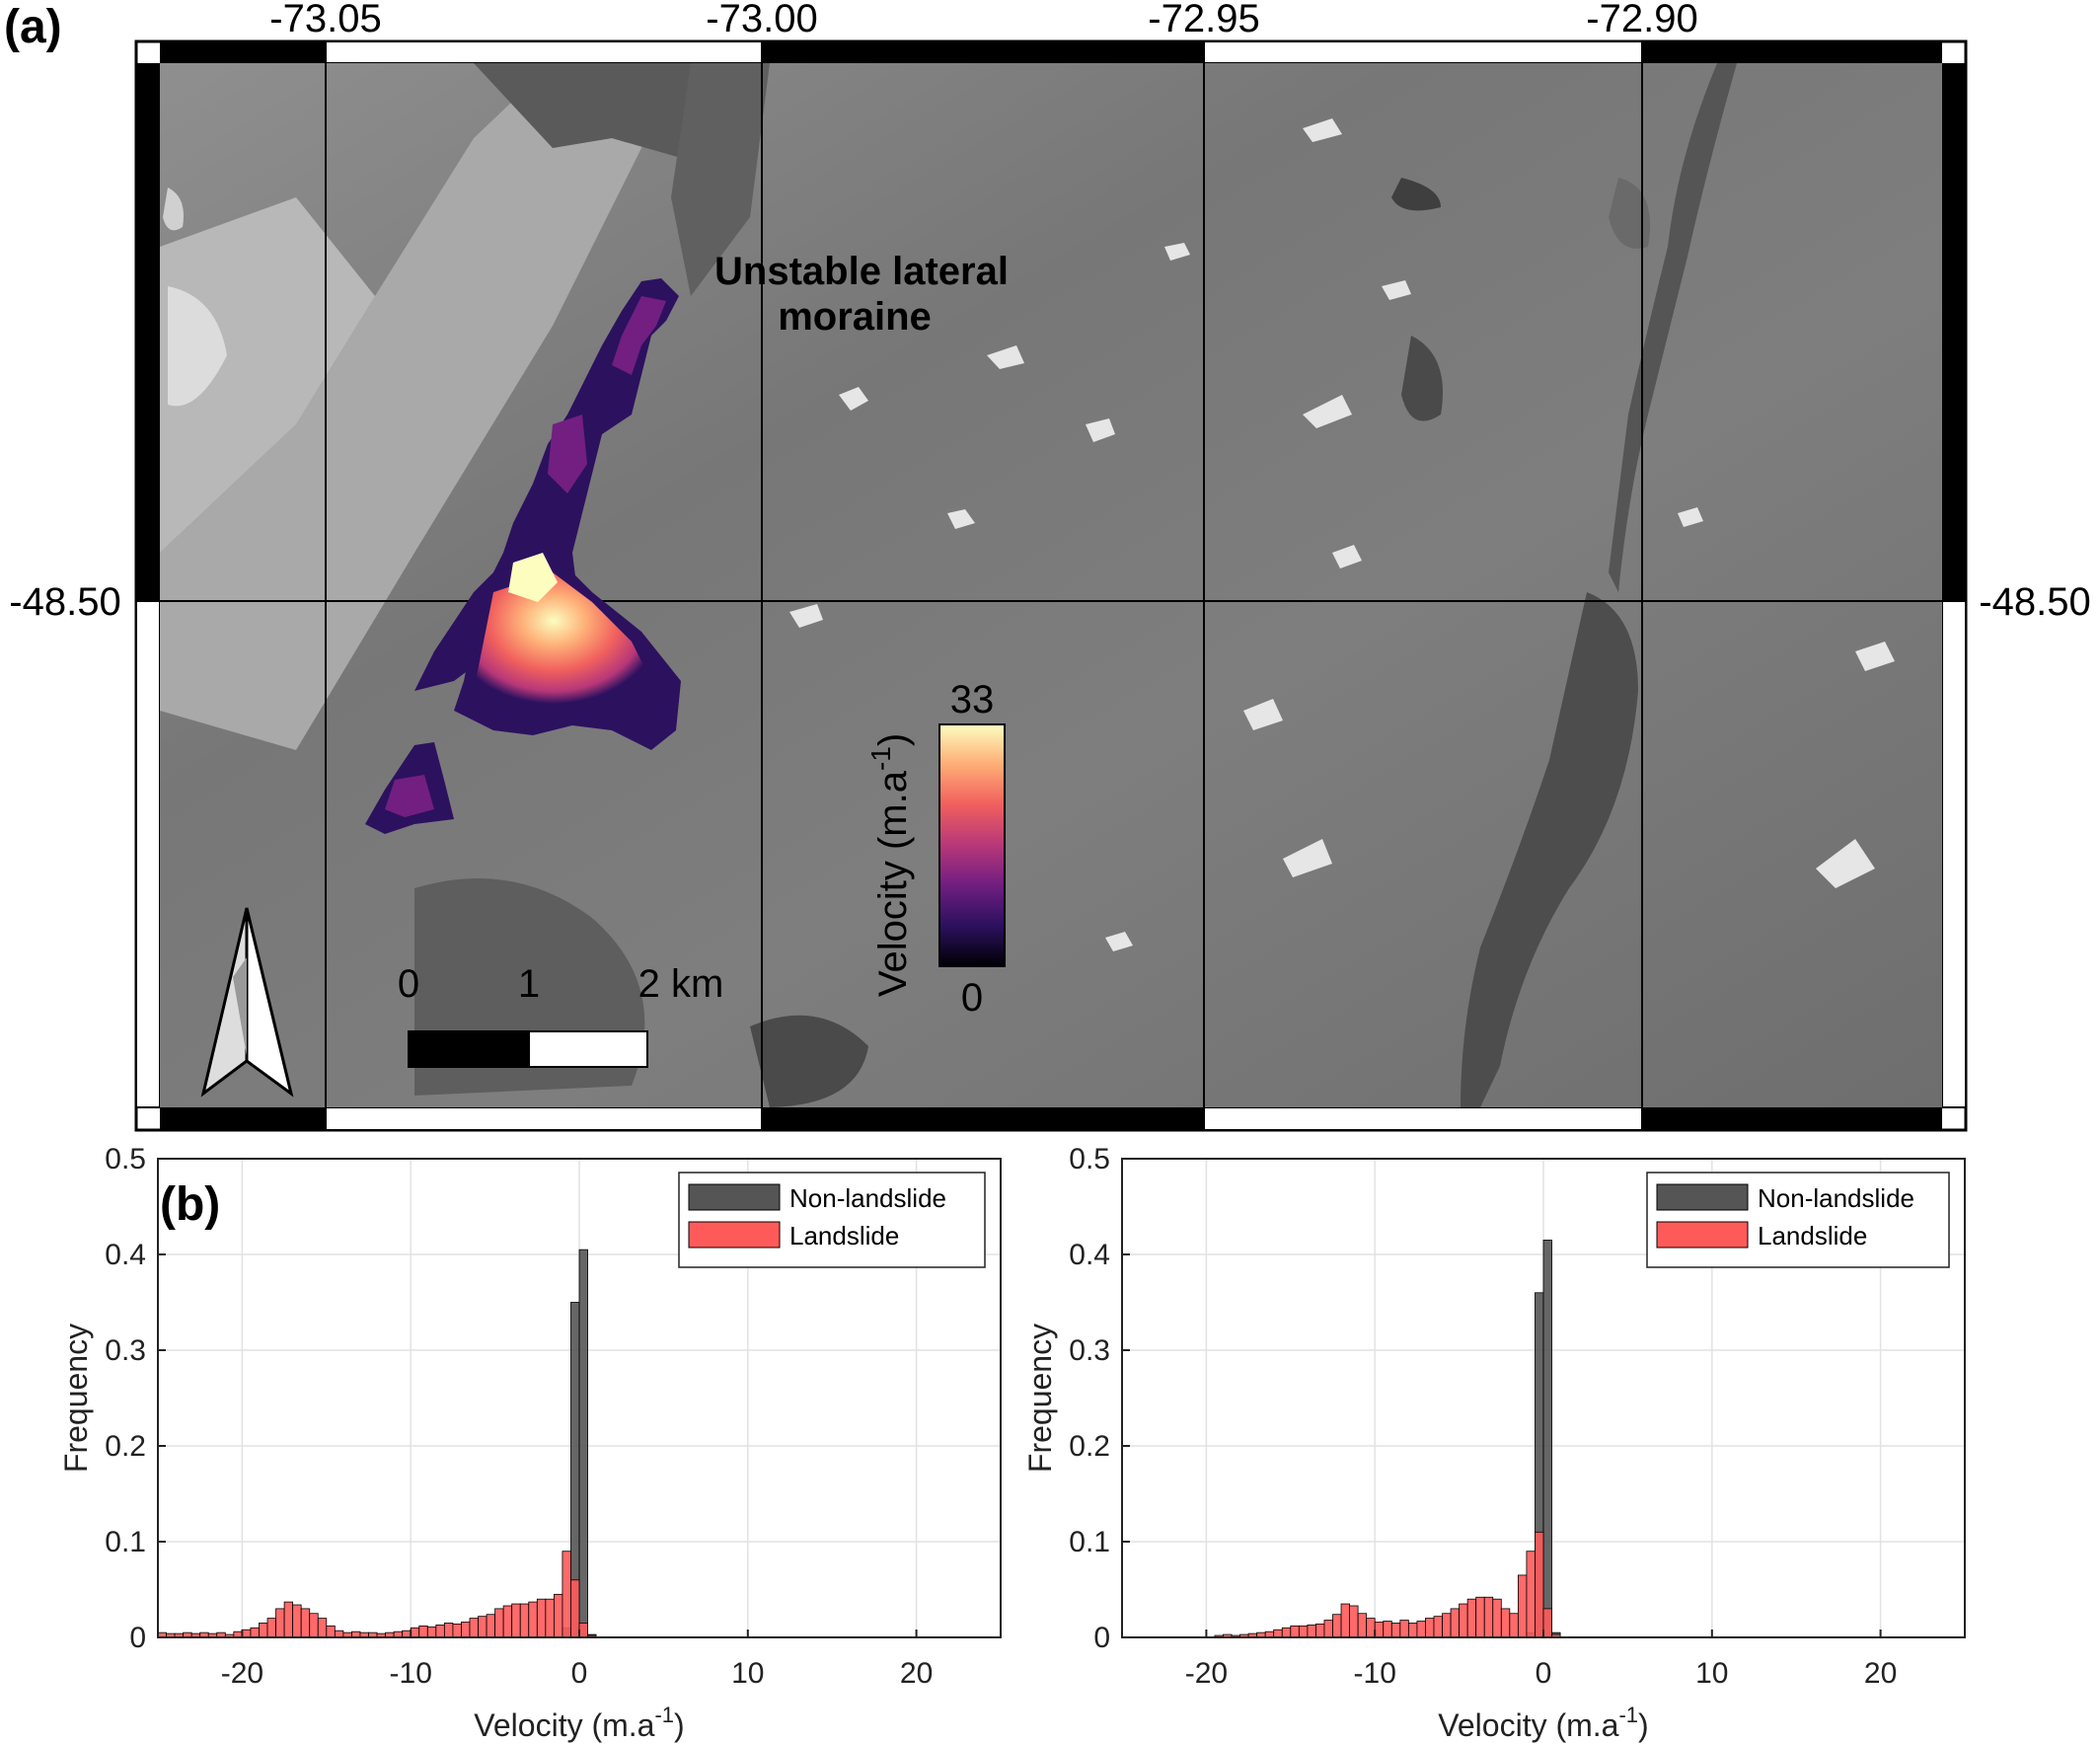 The height and width of the screenshot is (1743, 2100). I want to click on scale-bar-tick-0: 0, so click(409, 984).